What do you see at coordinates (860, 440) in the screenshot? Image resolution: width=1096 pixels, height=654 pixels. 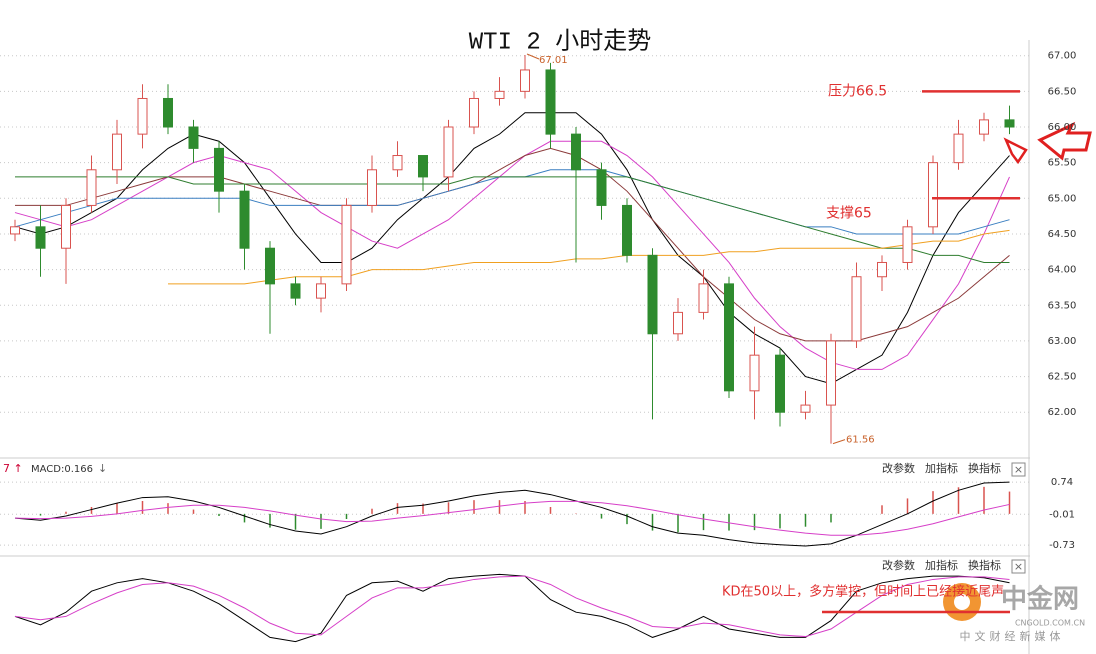 I see `low-label: 61.56` at bounding box center [860, 440].